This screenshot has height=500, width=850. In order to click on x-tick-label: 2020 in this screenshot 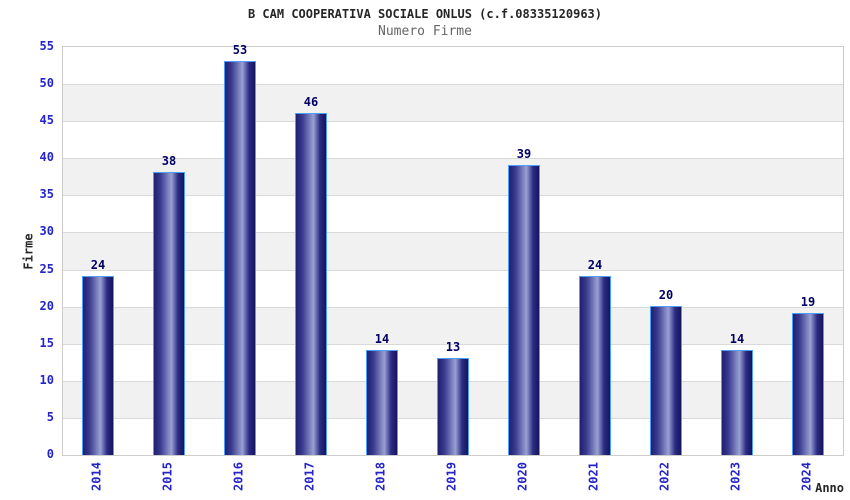, I will do `click(522, 476)`.